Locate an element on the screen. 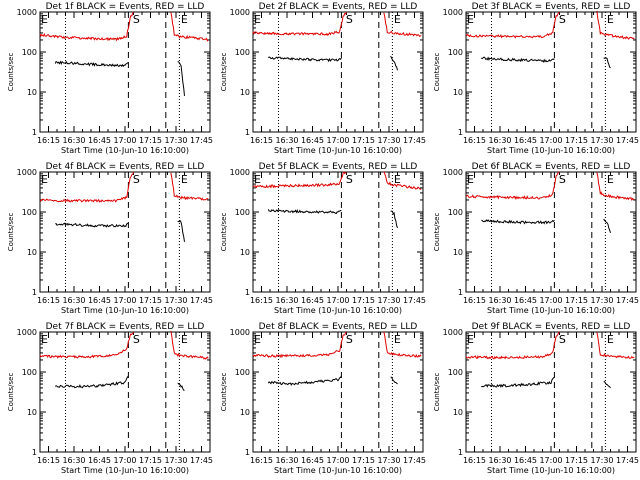 The width and height of the screenshot is (640, 480). chart-title: Det 7f BLACK = Events, RED = LLD is located at coordinates (125, 327).